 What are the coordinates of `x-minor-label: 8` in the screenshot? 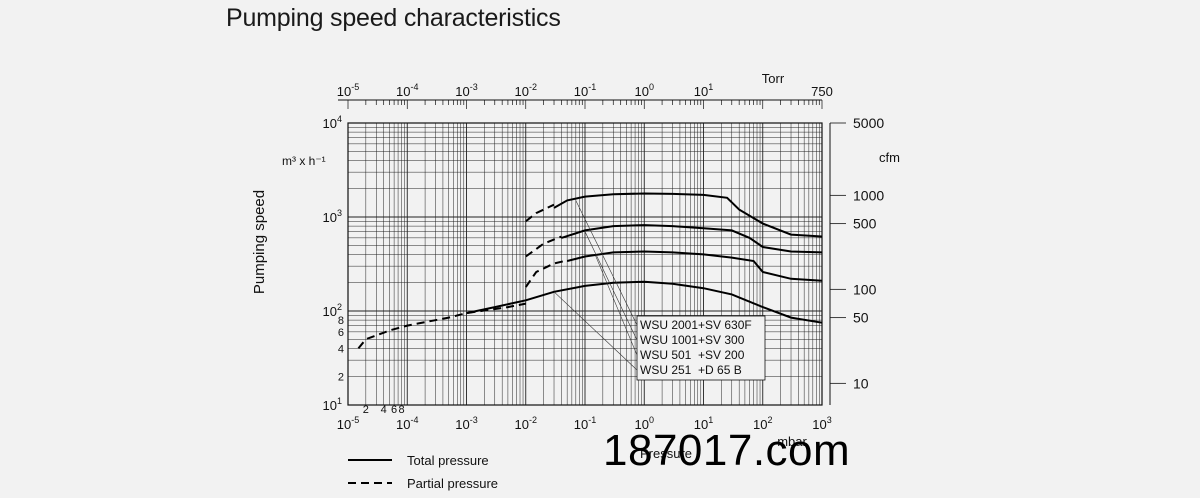 It's located at (401, 410).